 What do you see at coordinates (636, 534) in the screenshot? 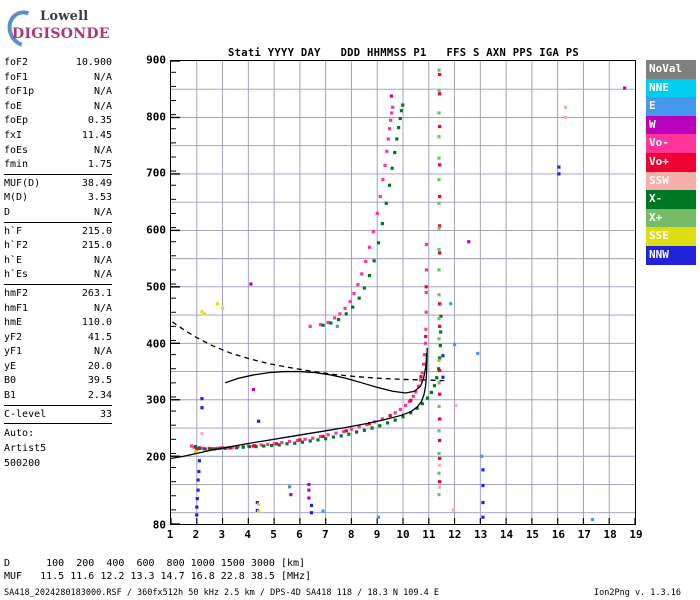
I see `x-tick-19: 19` at bounding box center [636, 534].